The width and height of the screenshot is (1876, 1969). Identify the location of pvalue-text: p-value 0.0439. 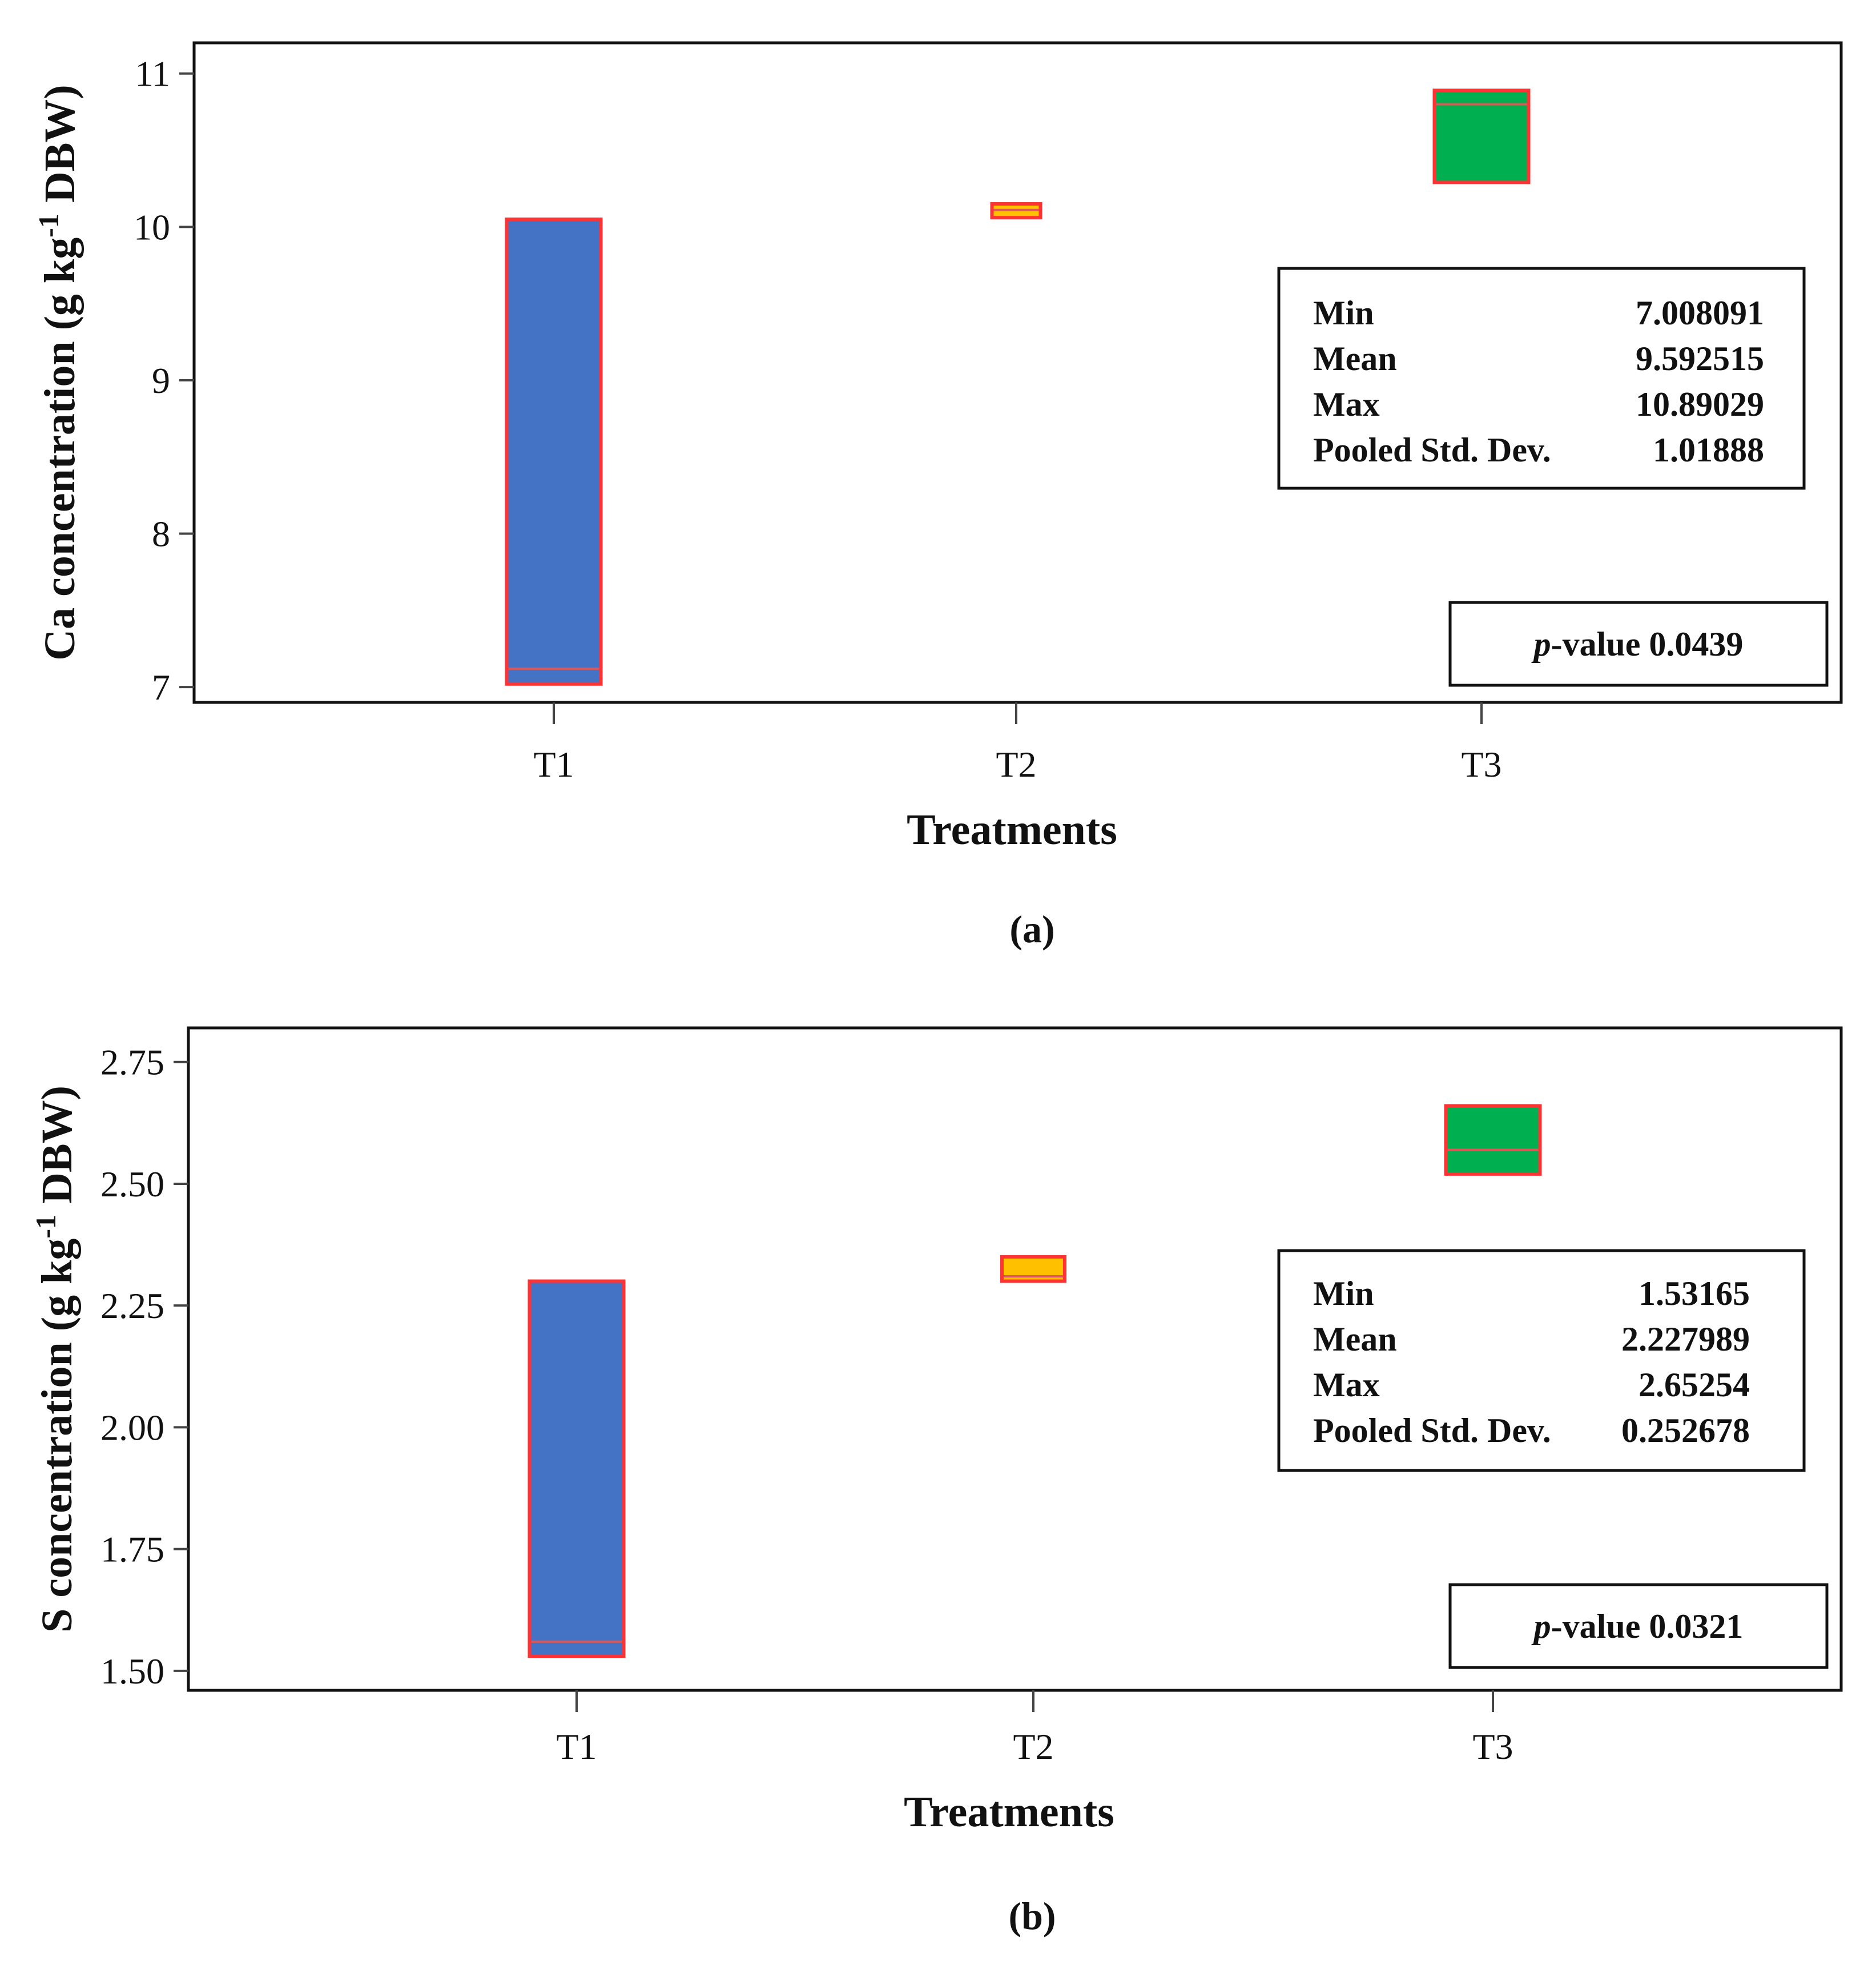
(1637, 644).